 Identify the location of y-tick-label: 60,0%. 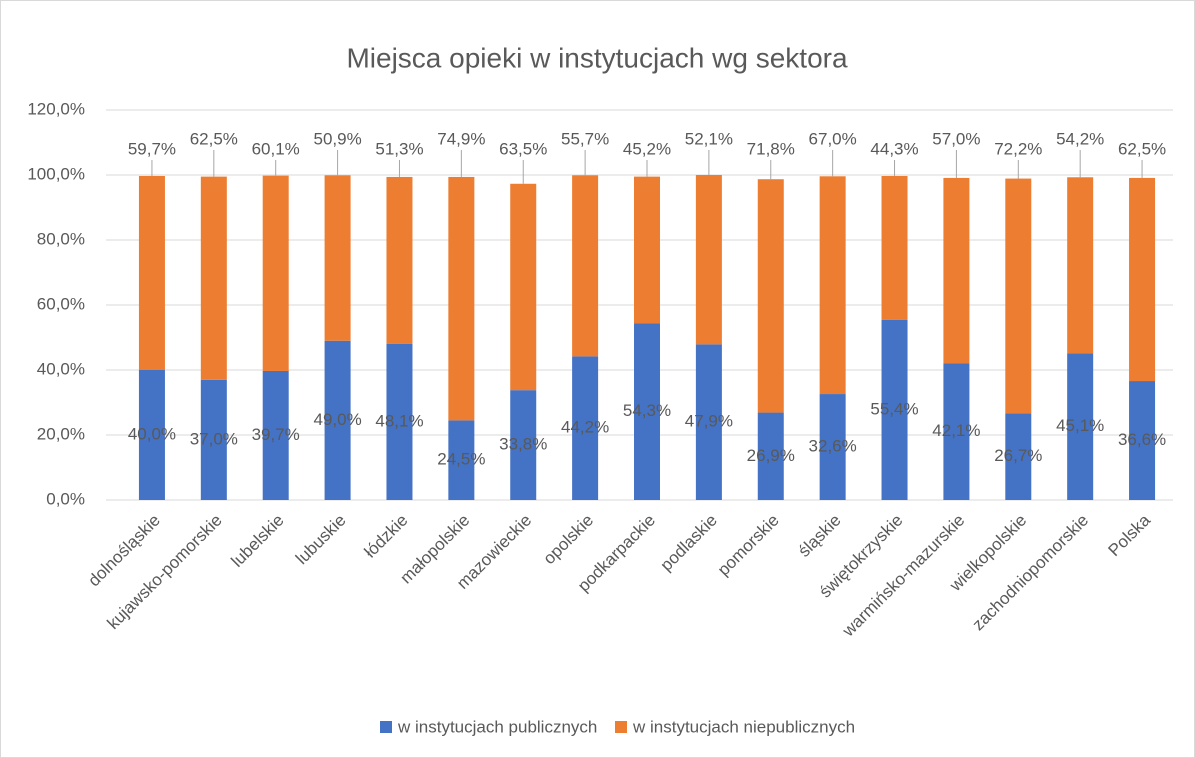
(61, 303).